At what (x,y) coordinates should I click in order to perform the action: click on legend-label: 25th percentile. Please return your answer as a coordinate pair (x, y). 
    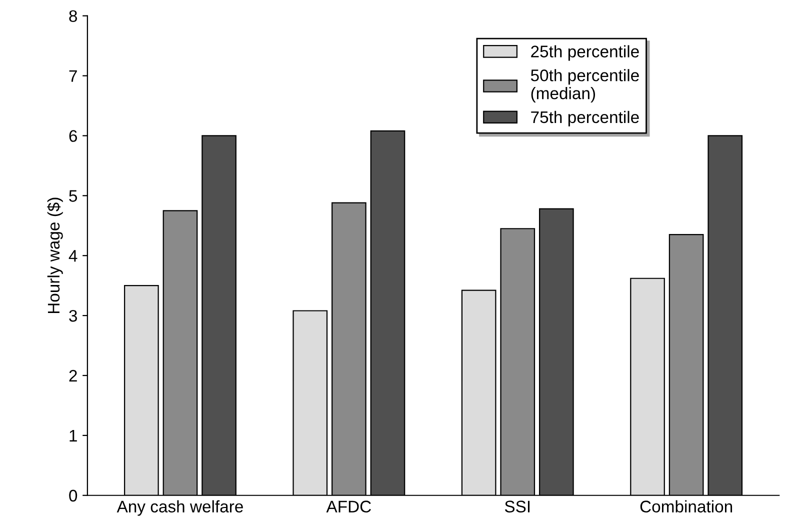
    Looking at the image, I should click on (585, 53).